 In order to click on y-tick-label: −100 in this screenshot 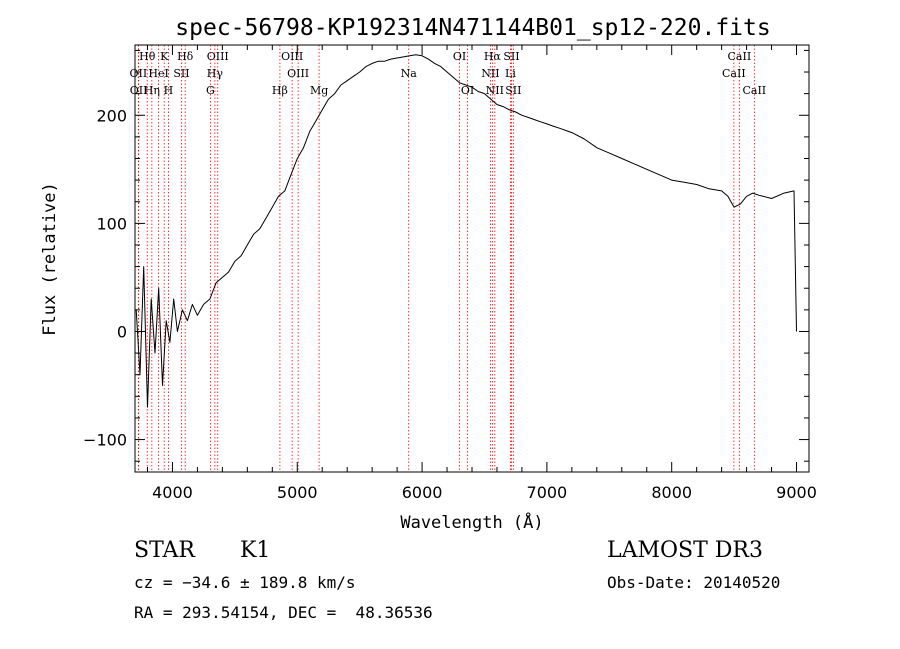, I will do `click(105, 440)`.